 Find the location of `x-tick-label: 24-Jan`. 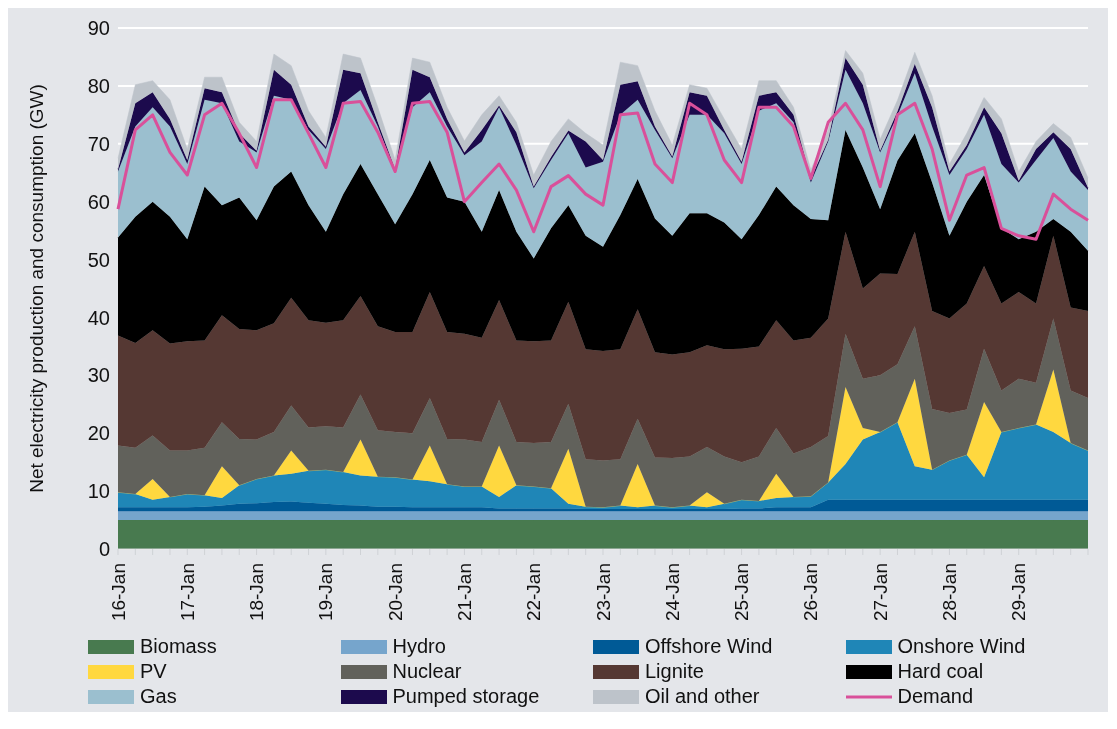

x-tick-label: 24-Jan is located at coordinates (672, 592).